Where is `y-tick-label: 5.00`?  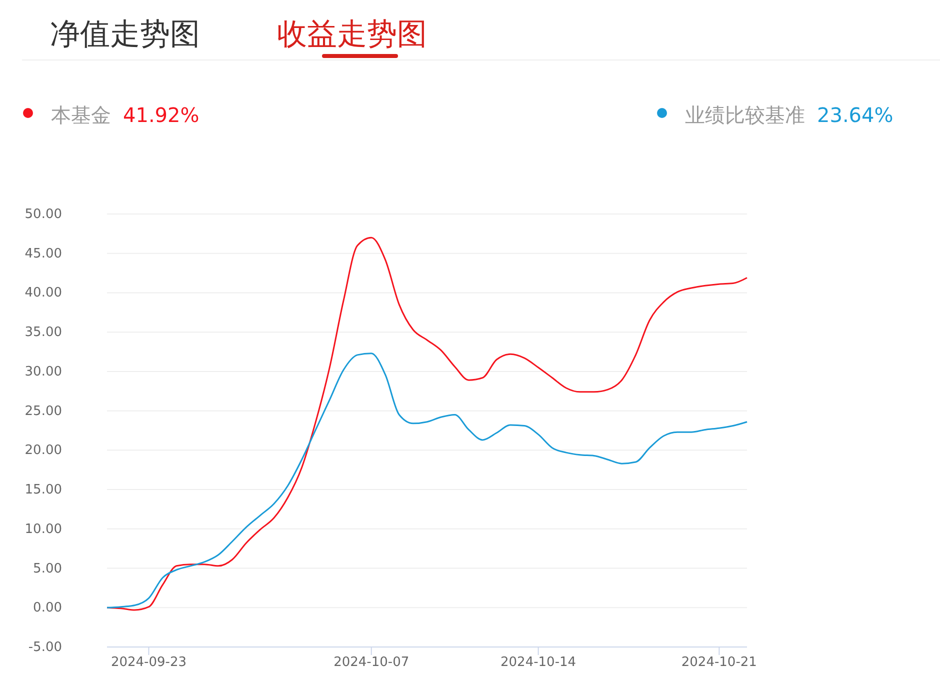 y-tick-label: 5.00 is located at coordinates (47, 568).